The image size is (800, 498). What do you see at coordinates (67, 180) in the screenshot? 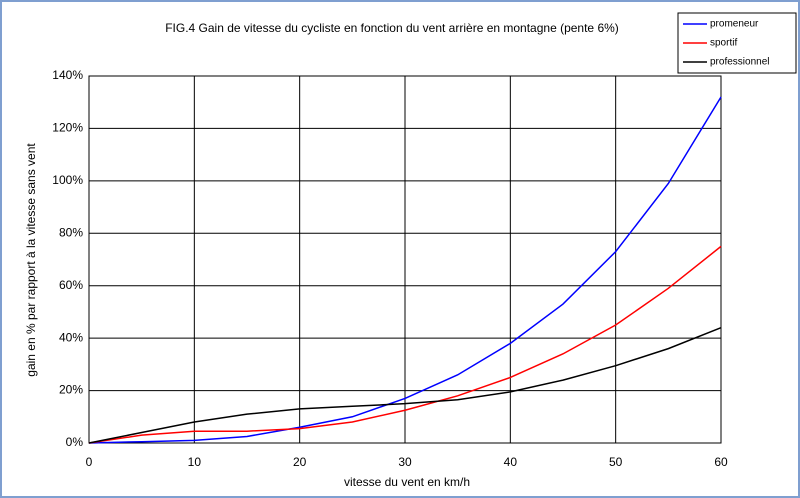
I see `y-tick-label: 100%` at bounding box center [67, 180].